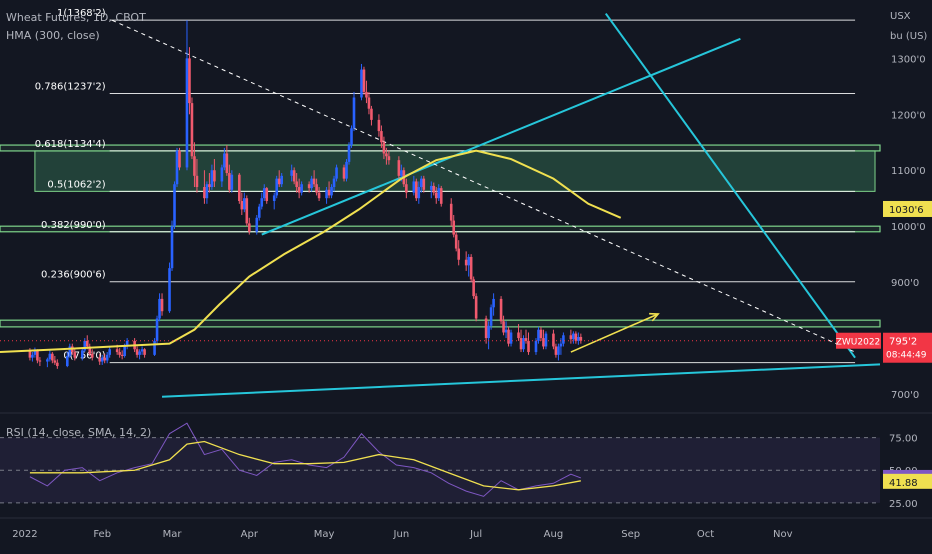 The height and width of the screenshot is (554, 932). What do you see at coordinates (250, 534) in the screenshot?
I see `x-tick-label: Apr` at bounding box center [250, 534].